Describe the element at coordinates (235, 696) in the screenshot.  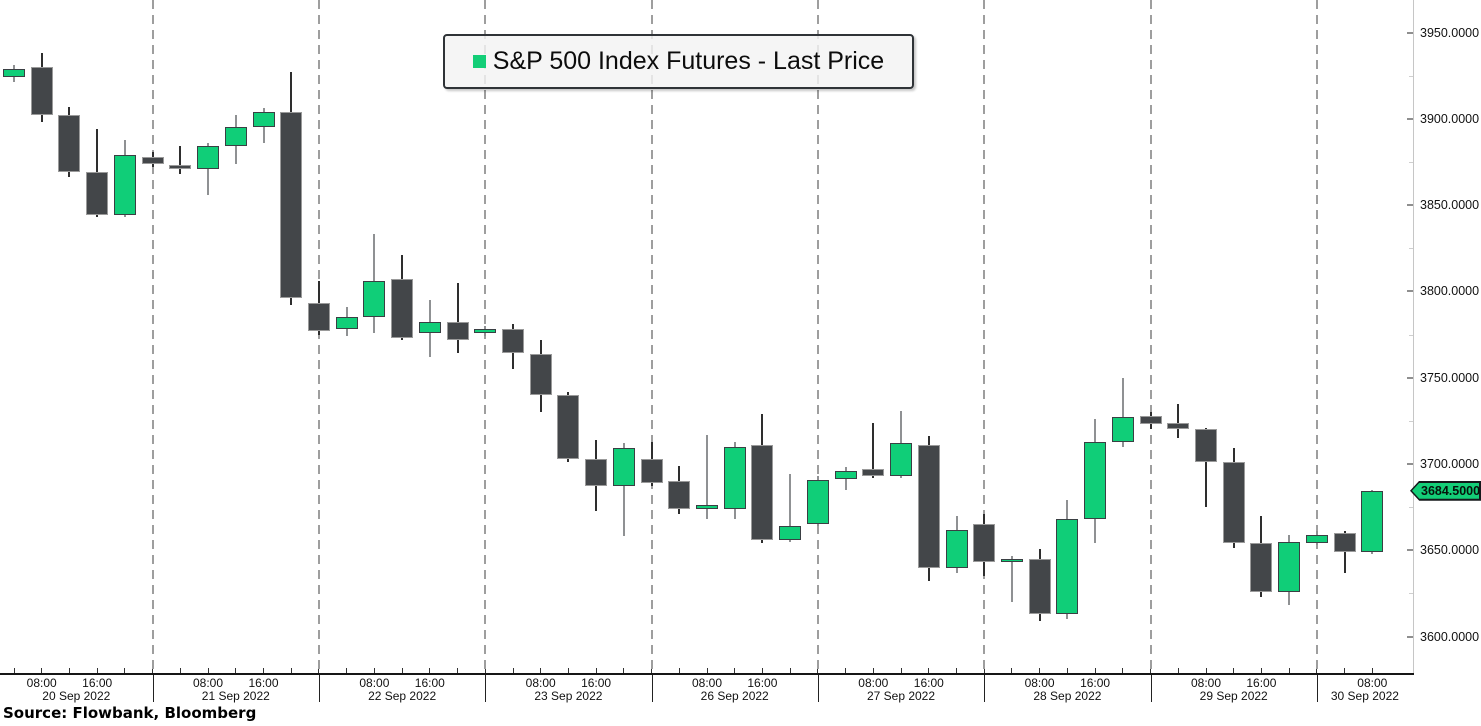
I see `date-label: 21 Sep 2022` at that location.